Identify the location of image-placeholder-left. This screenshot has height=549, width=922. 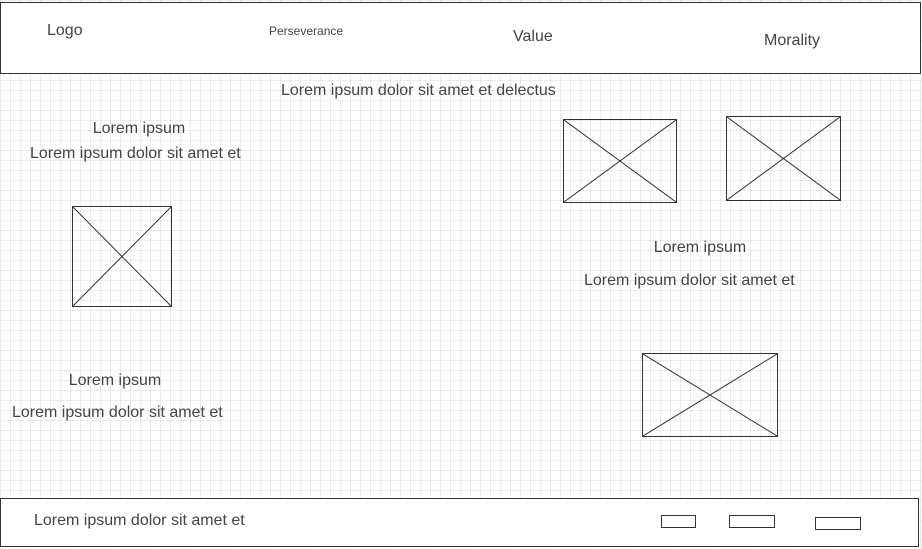
(122, 256).